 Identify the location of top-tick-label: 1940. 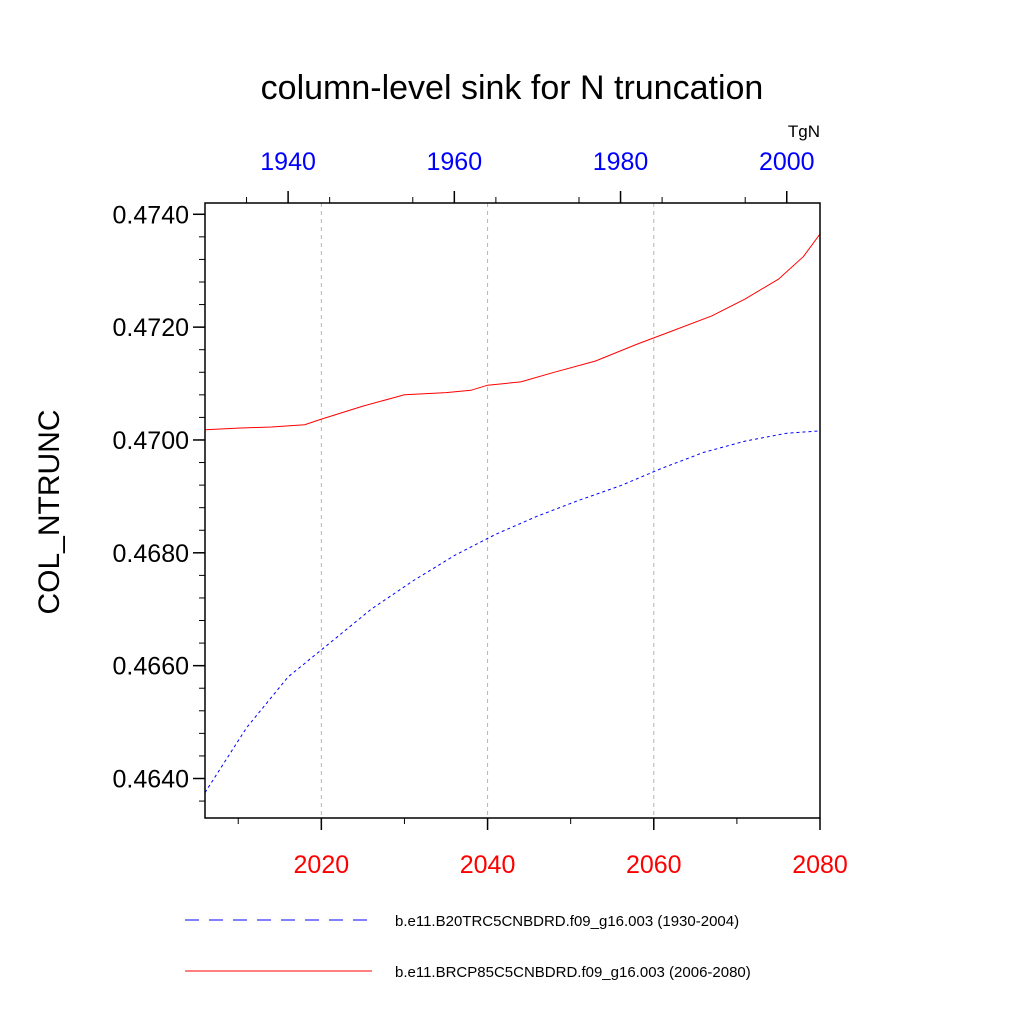
(288, 162).